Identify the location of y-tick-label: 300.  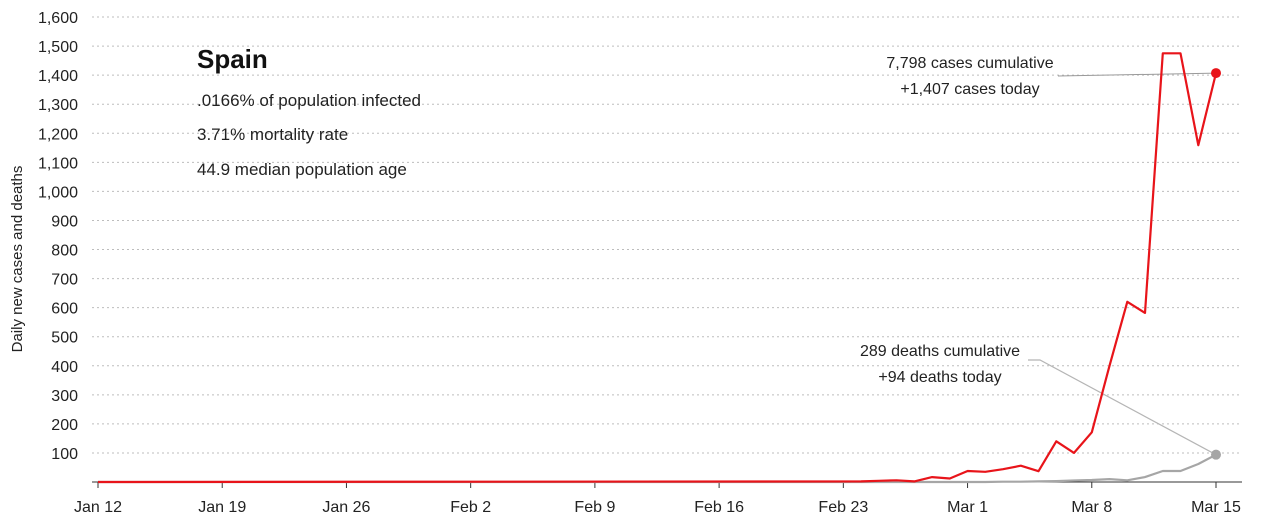
(64, 396).